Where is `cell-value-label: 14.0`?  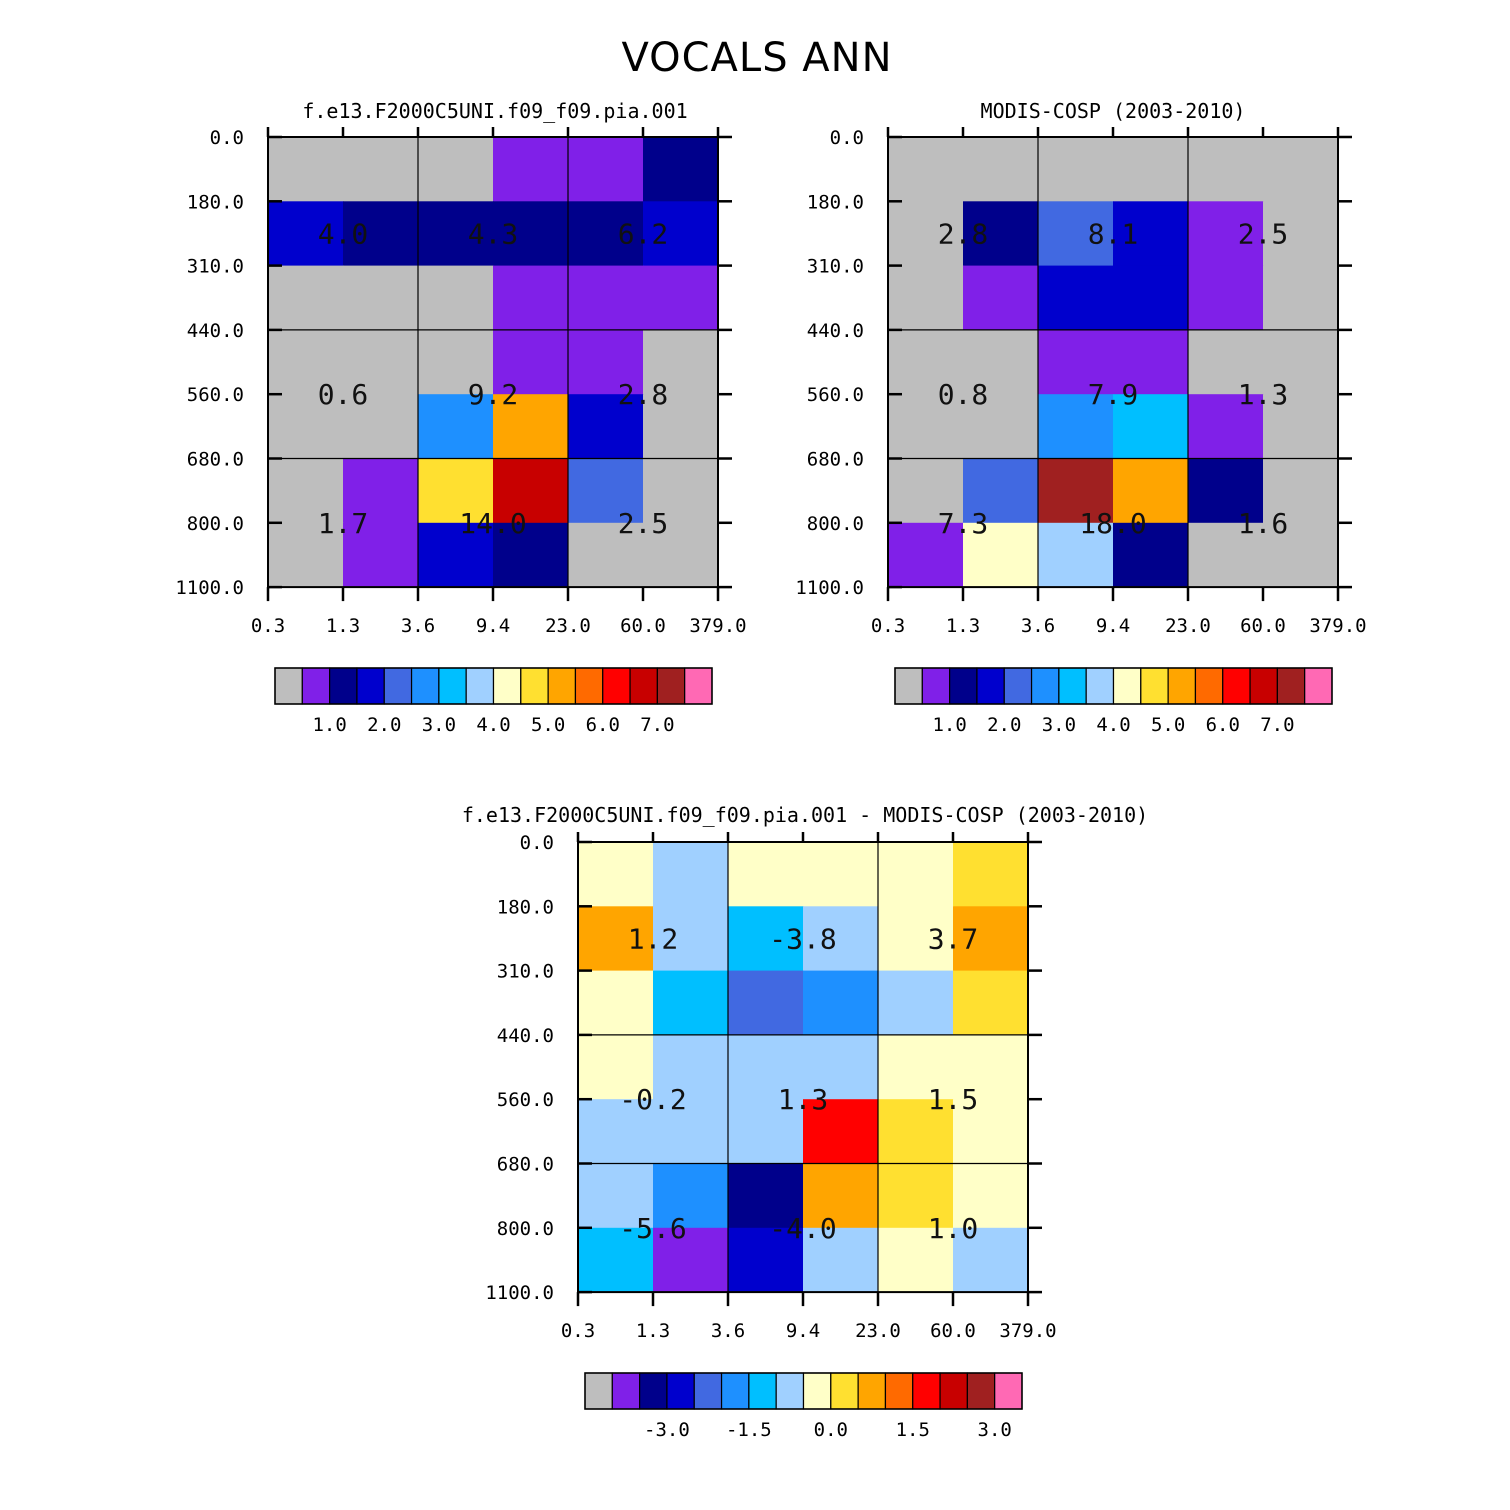 cell-value-label: 14.0 is located at coordinates (492, 523).